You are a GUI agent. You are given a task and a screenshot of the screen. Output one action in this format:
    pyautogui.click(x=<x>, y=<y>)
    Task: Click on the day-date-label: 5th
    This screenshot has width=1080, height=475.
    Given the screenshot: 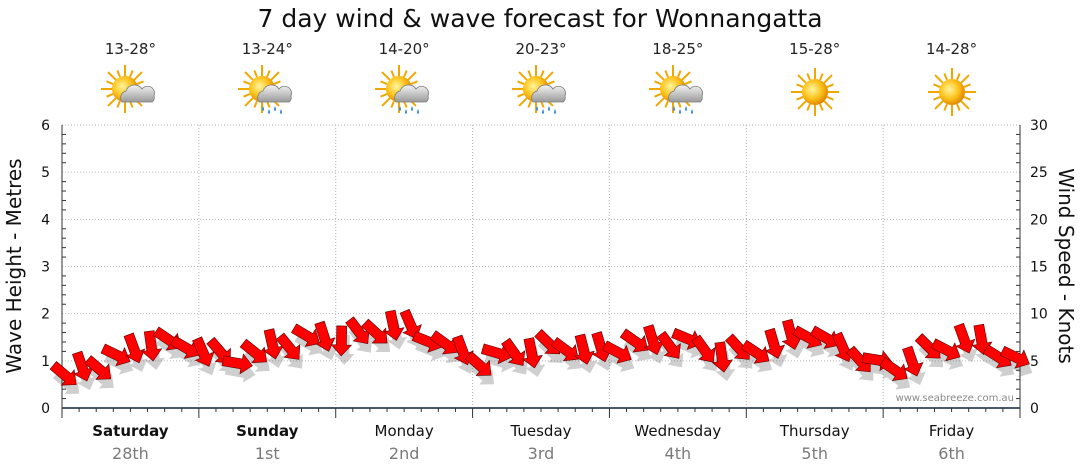 What is the action you would take?
    pyautogui.click(x=814, y=453)
    